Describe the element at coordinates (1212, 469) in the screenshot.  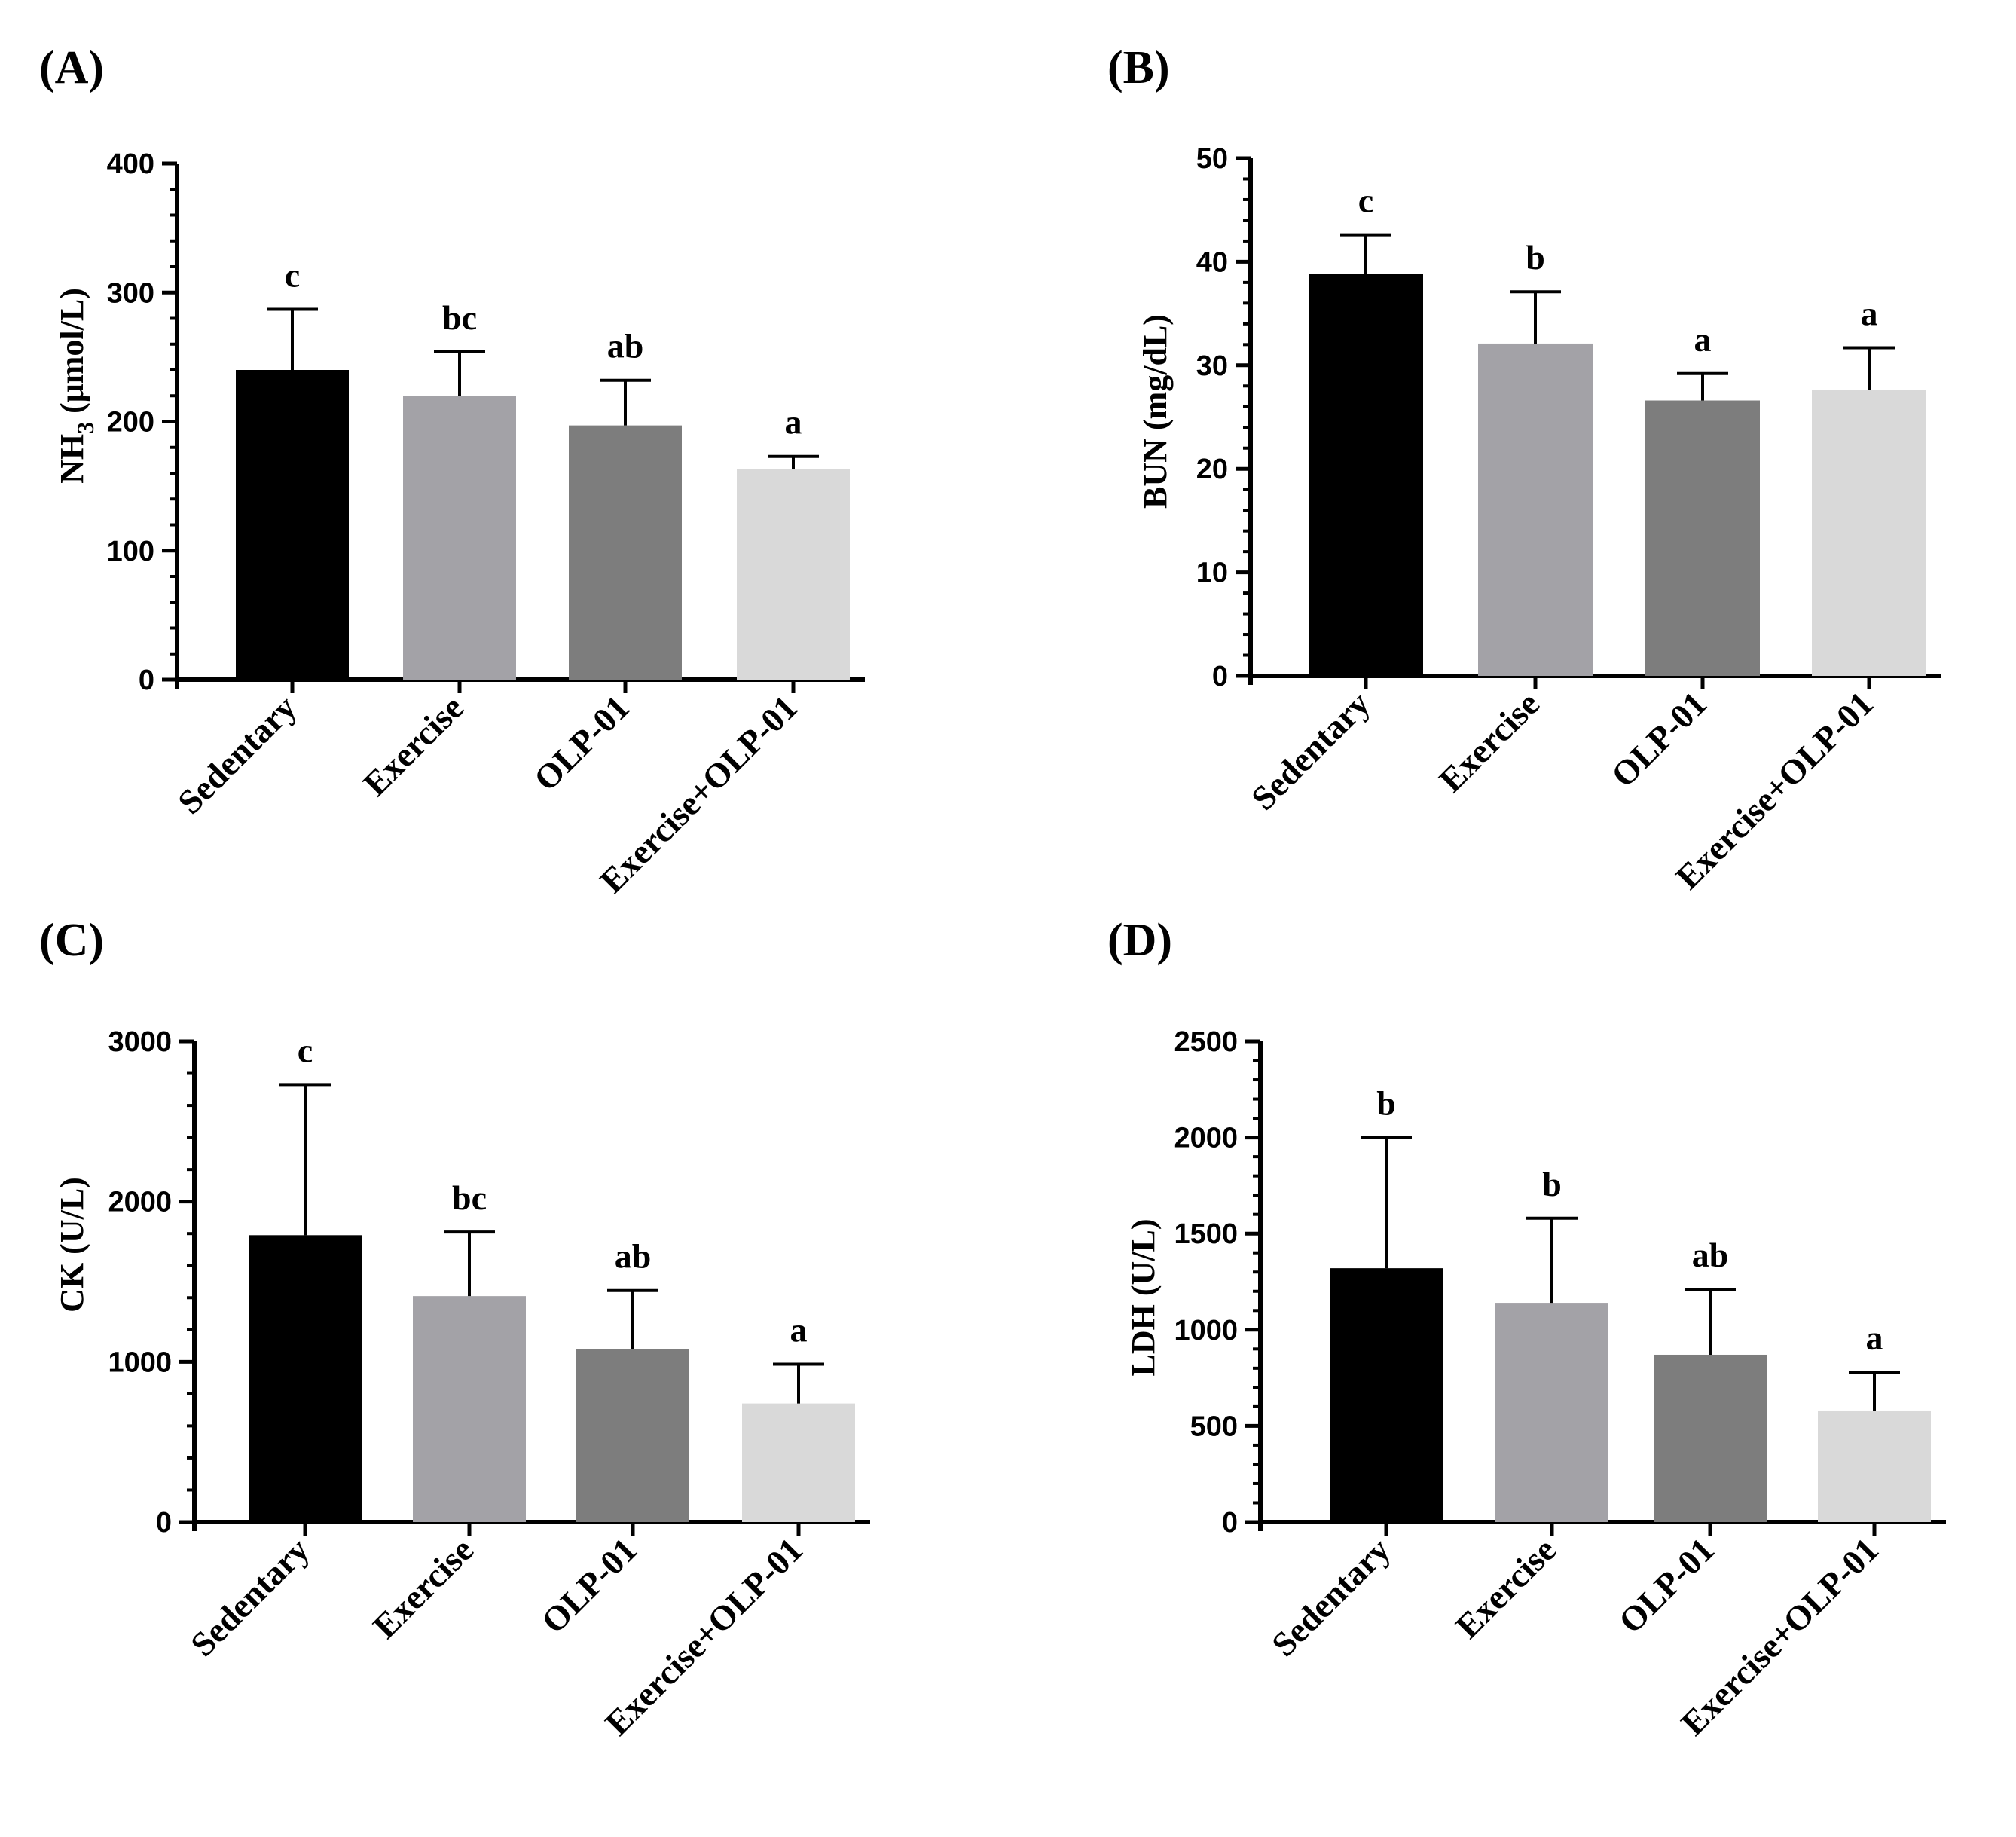
I see `panel-b-y-tick-label: 20` at that location.